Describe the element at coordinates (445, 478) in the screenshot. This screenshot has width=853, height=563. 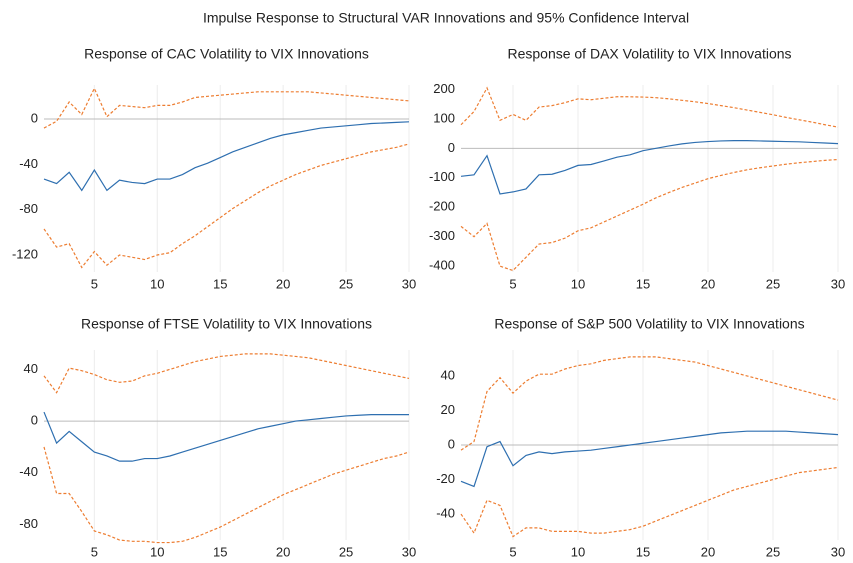
I see `y-tick-label: -20` at that location.